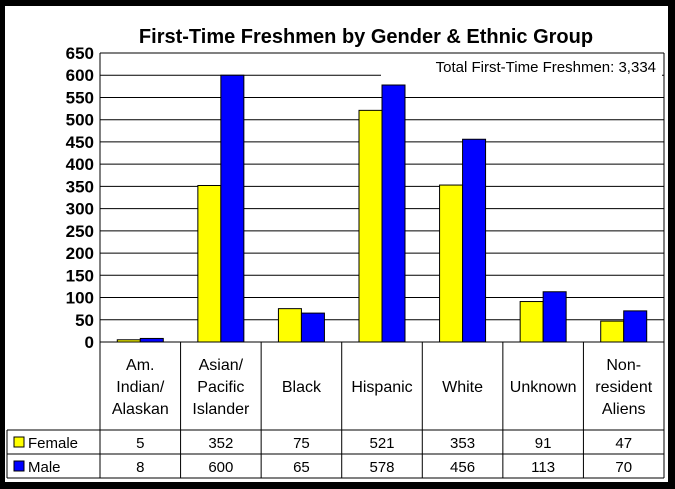 This screenshot has height=489, width=675. I want to click on legend-label: Female, so click(53, 443).